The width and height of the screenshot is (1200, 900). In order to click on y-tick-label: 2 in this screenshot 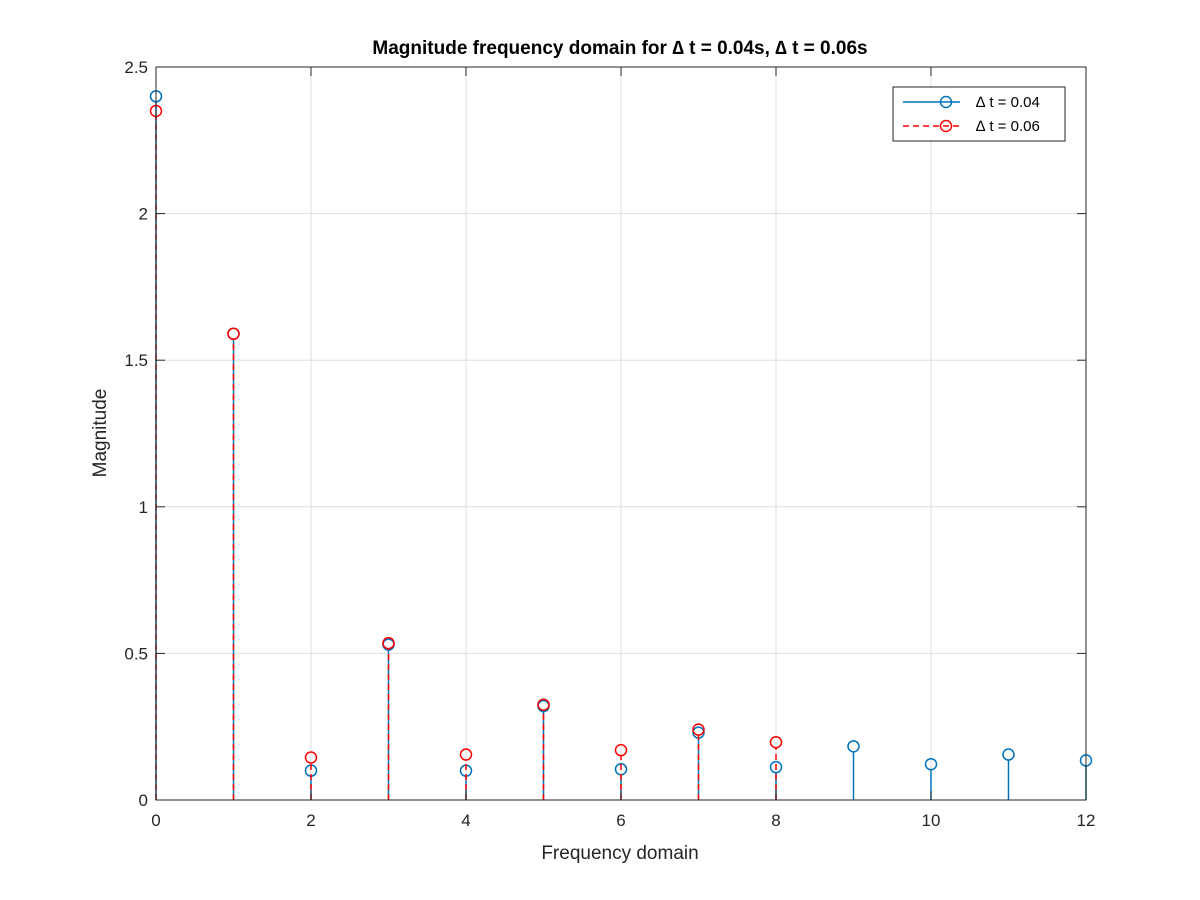, I will do `click(143, 214)`.